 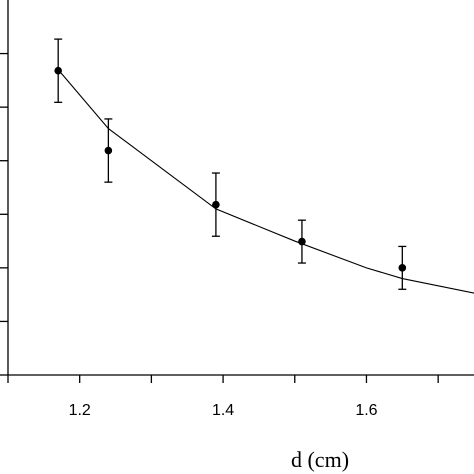 What do you see at coordinates (80, 410) in the screenshot?
I see `x-tick-label: 1.2` at bounding box center [80, 410].